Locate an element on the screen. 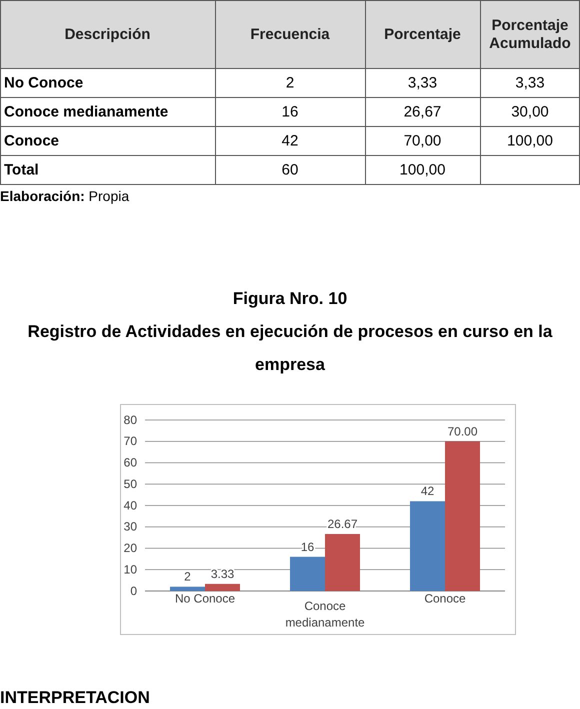  text: Porcentaje is located at coordinates (422, 34).